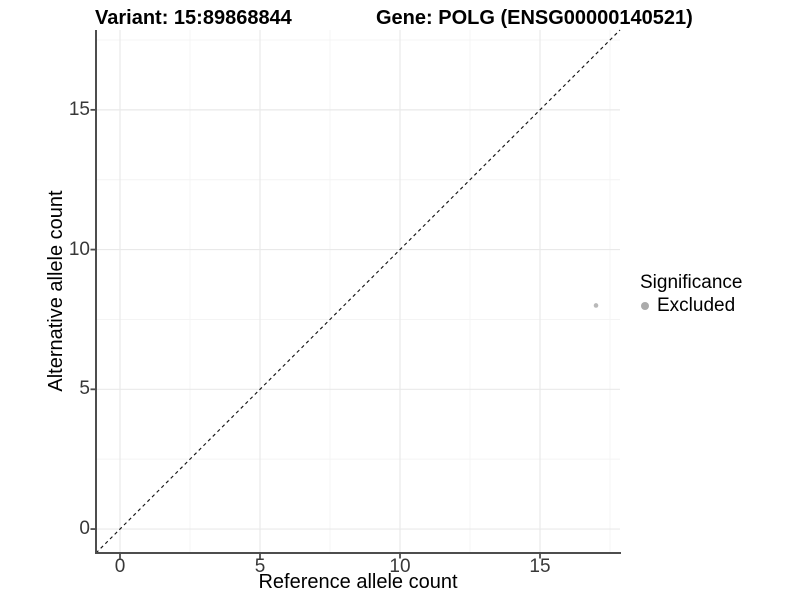 The width and height of the screenshot is (800, 600). What do you see at coordinates (193, 18) in the screenshot?
I see `plot-title-variant: Variant: 15:89868844` at bounding box center [193, 18].